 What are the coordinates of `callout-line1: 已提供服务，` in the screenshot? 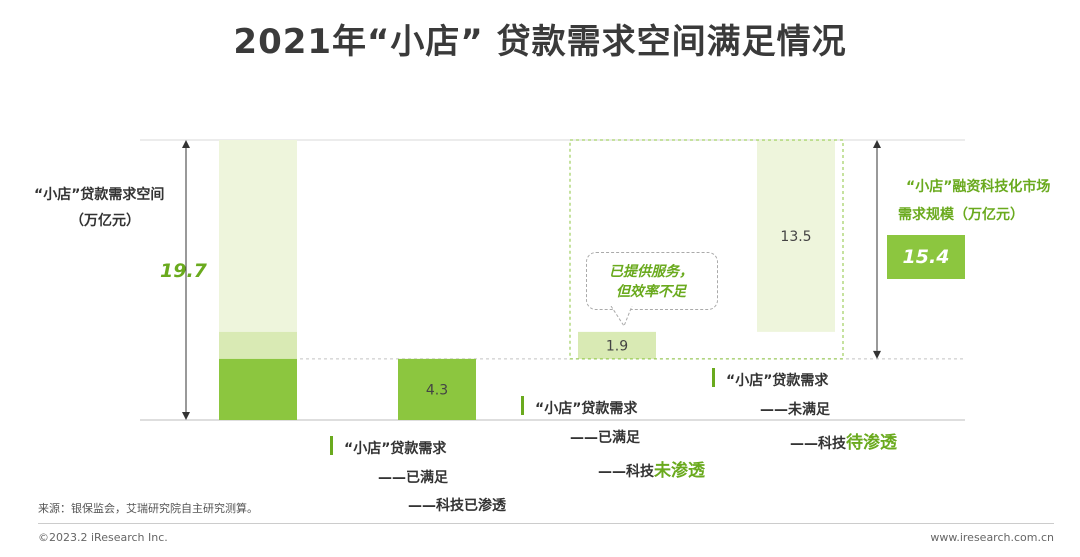 It's located at (651, 272).